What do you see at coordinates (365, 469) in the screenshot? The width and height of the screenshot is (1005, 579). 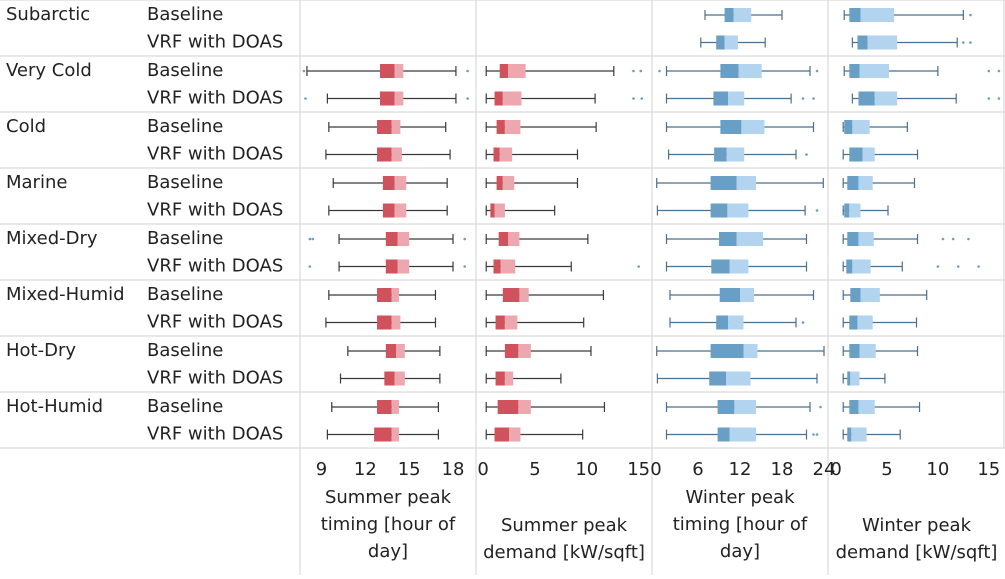 I see `x-tick-label: 12` at bounding box center [365, 469].